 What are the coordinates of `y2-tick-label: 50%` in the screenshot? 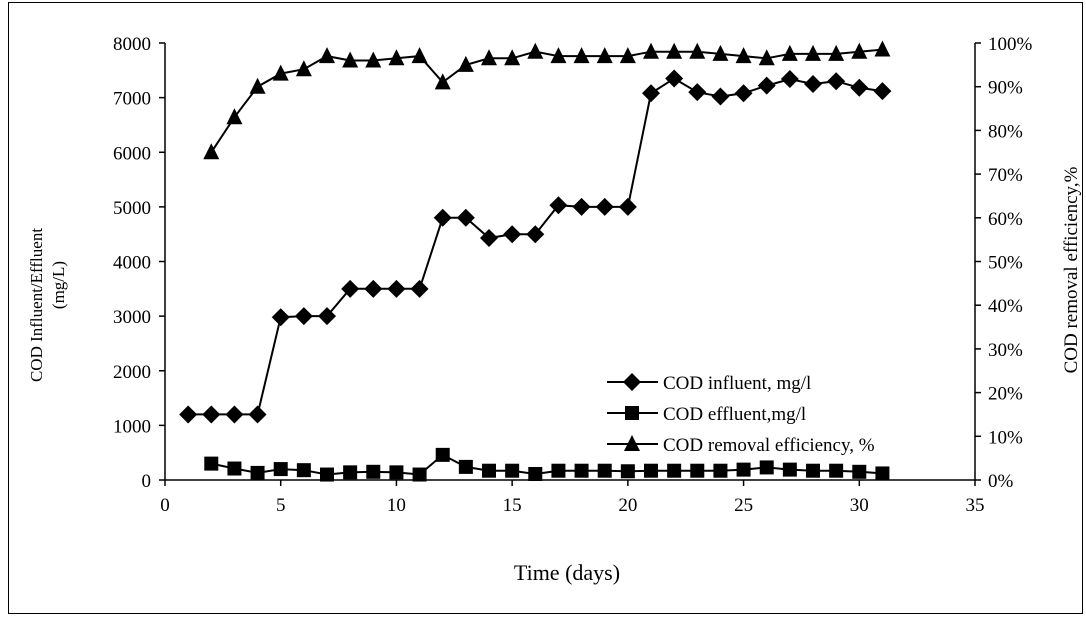 It's located at (1005, 263).